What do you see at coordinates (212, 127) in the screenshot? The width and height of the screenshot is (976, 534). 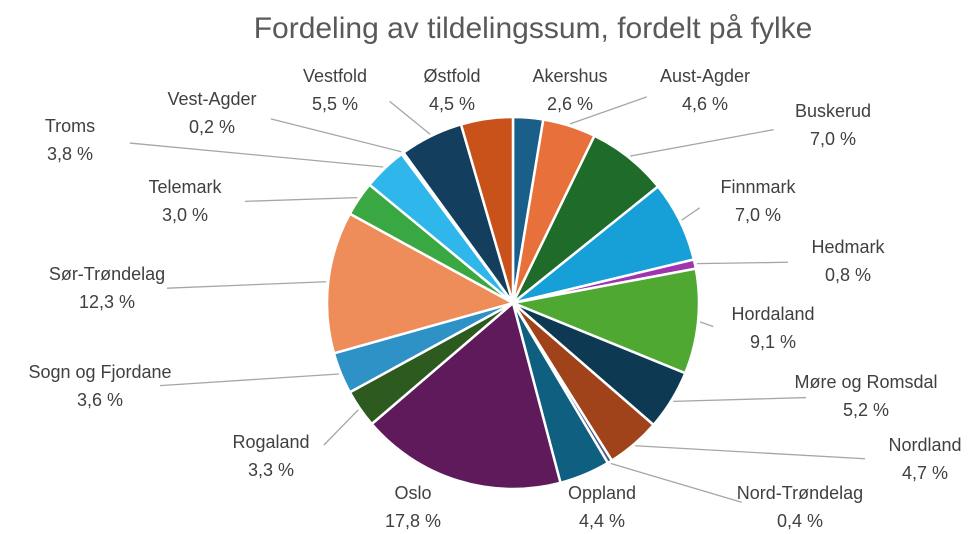 I see `slice-value: 0,2 %` at bounding box center [212, 127].